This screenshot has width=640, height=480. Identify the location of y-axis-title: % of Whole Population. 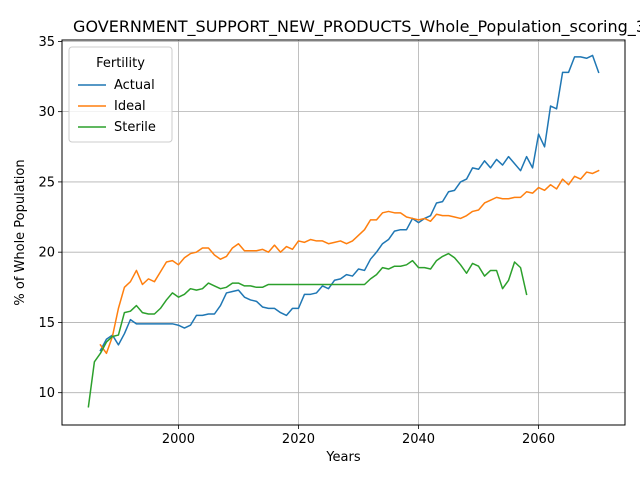
(20, 232).